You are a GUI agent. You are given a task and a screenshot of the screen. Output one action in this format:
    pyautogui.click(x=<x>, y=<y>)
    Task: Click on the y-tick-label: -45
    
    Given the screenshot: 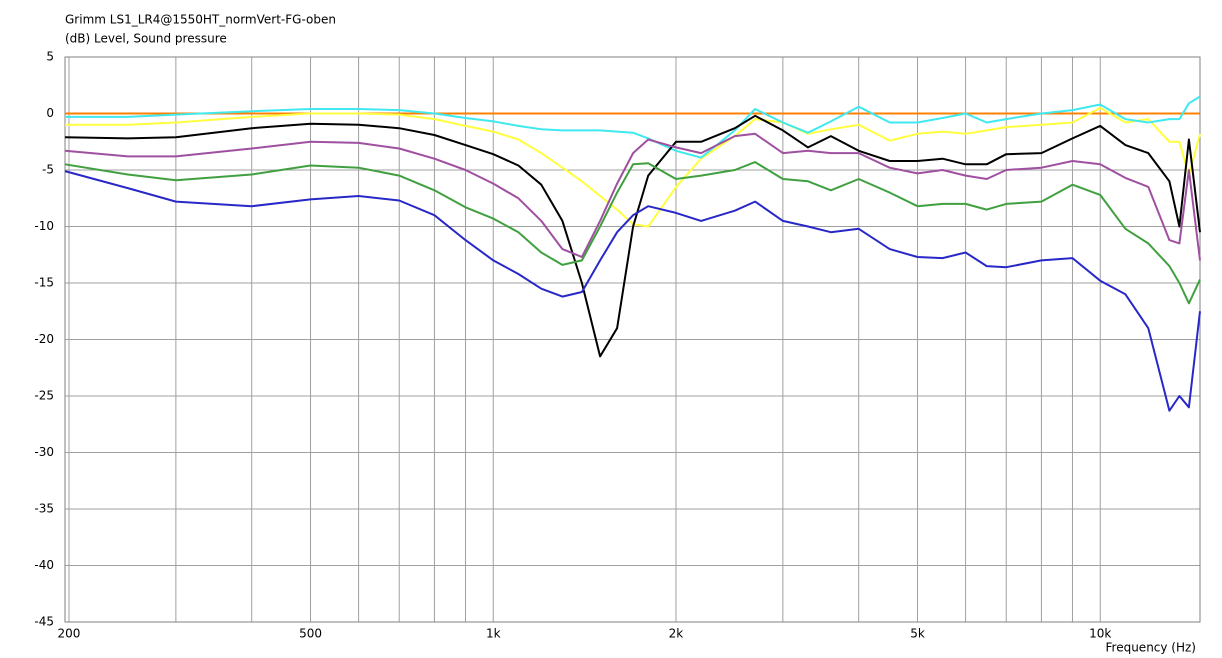 What is the action you would take?
    pyautogui.click(x=44, y=622)
    